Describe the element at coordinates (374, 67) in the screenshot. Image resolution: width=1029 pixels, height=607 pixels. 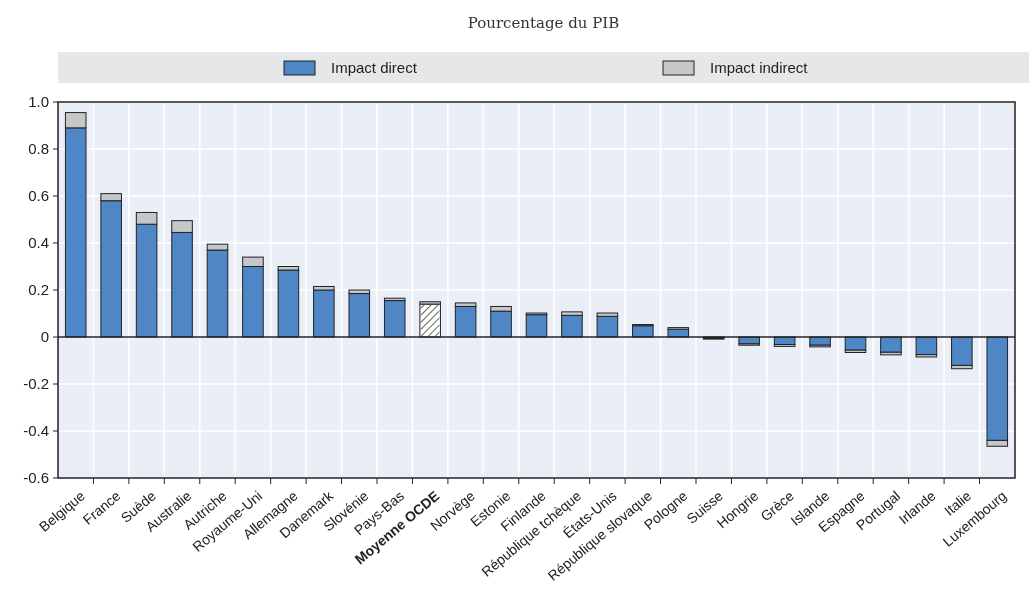
I see `legend-label: Impact direct` at that location.